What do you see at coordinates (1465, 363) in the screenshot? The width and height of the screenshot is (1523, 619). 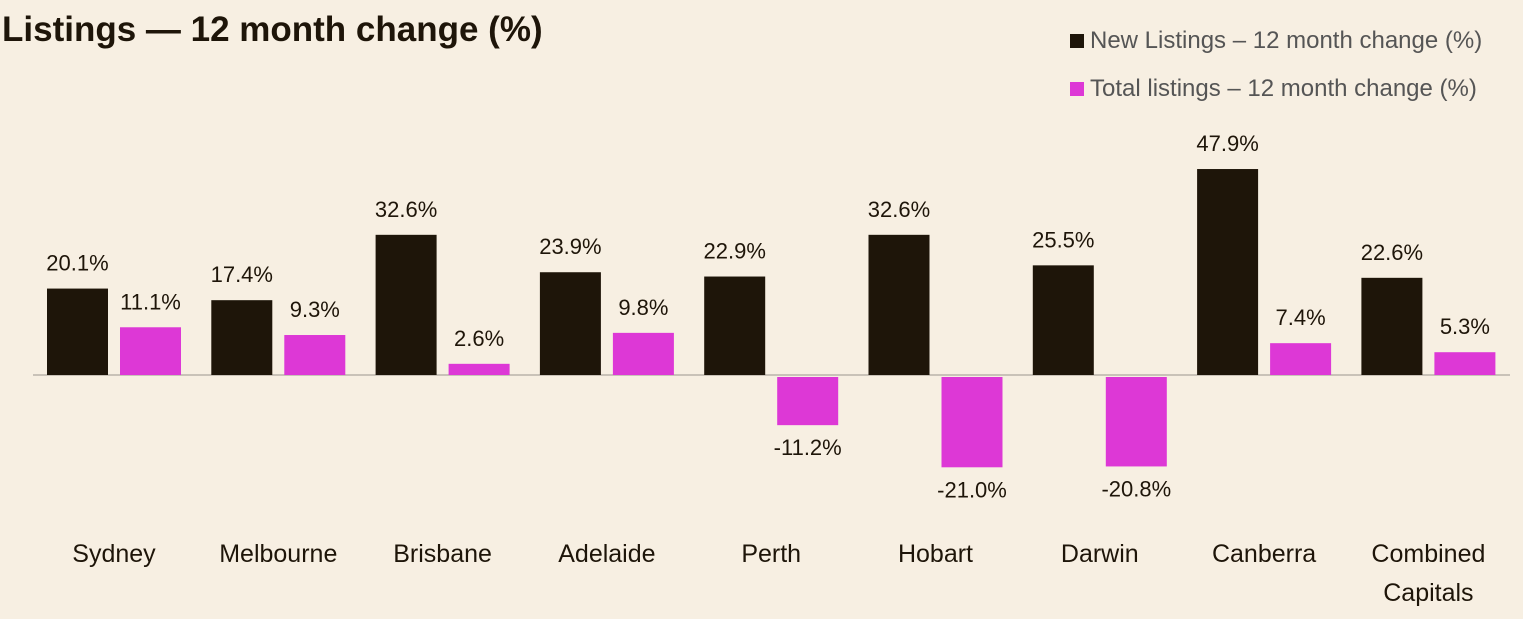 I see `bar-total-combined-capitals` at bounding box center [1465, 363].